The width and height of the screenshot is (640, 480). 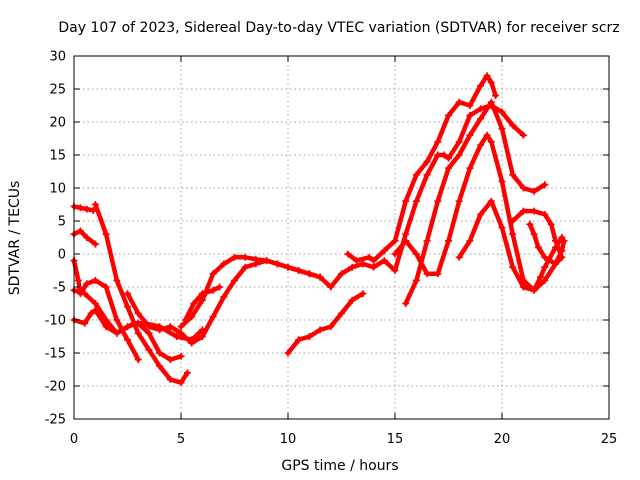 What do you see at coordinates (250, 292) in the screenshot?
I see `series-arc8` at bounding box center [250, 292].